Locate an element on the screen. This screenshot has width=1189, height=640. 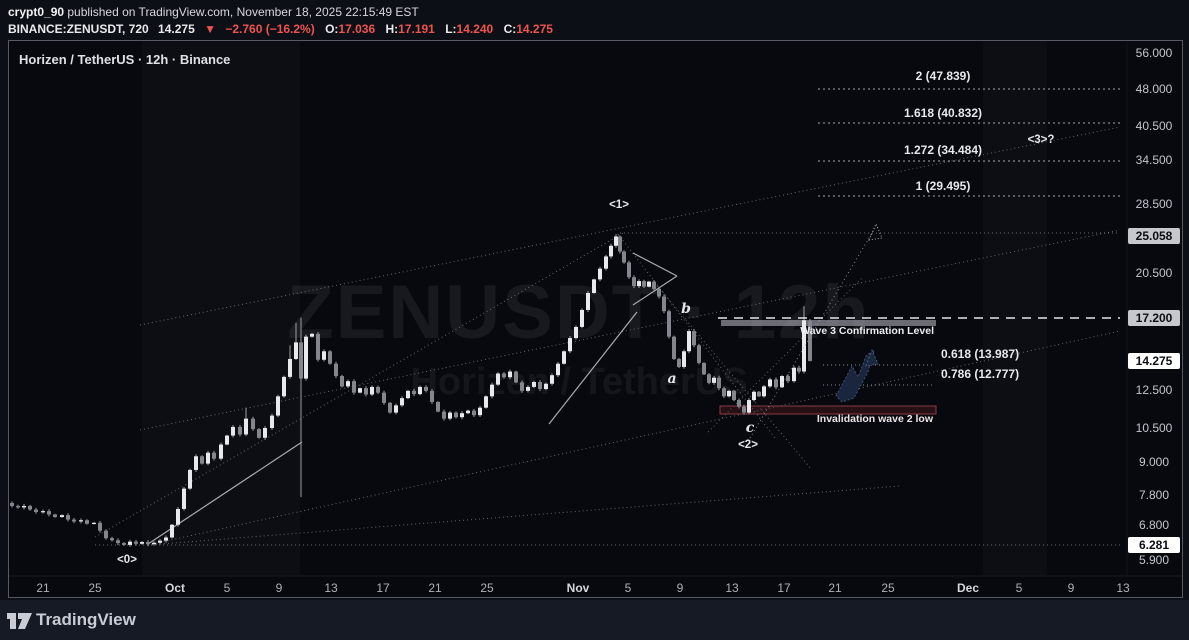
price-tick-20.500: 20.500 is located at coordinates (1154, 273).